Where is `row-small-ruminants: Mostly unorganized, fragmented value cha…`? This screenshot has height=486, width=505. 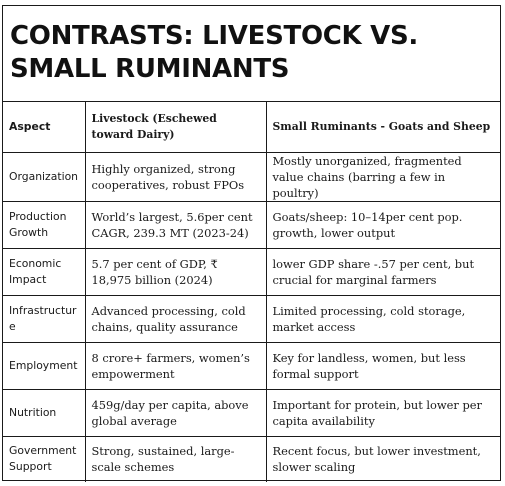
row-small-ruminants: Mostly unorganized, fragmented value cha… is located at coordinates (382, 176).